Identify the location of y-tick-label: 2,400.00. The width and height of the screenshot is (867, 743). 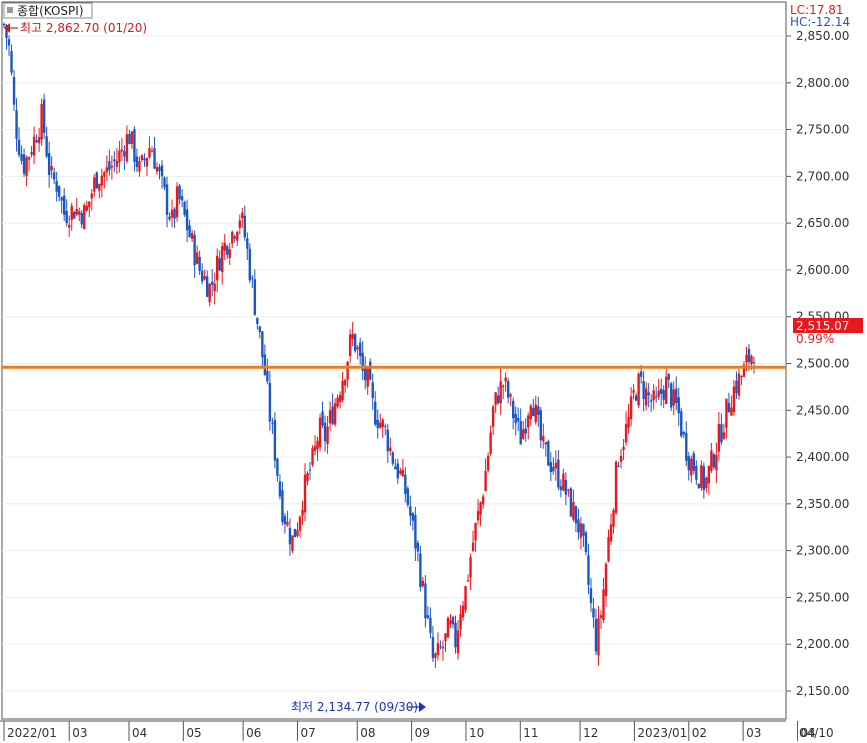
(822, 457).